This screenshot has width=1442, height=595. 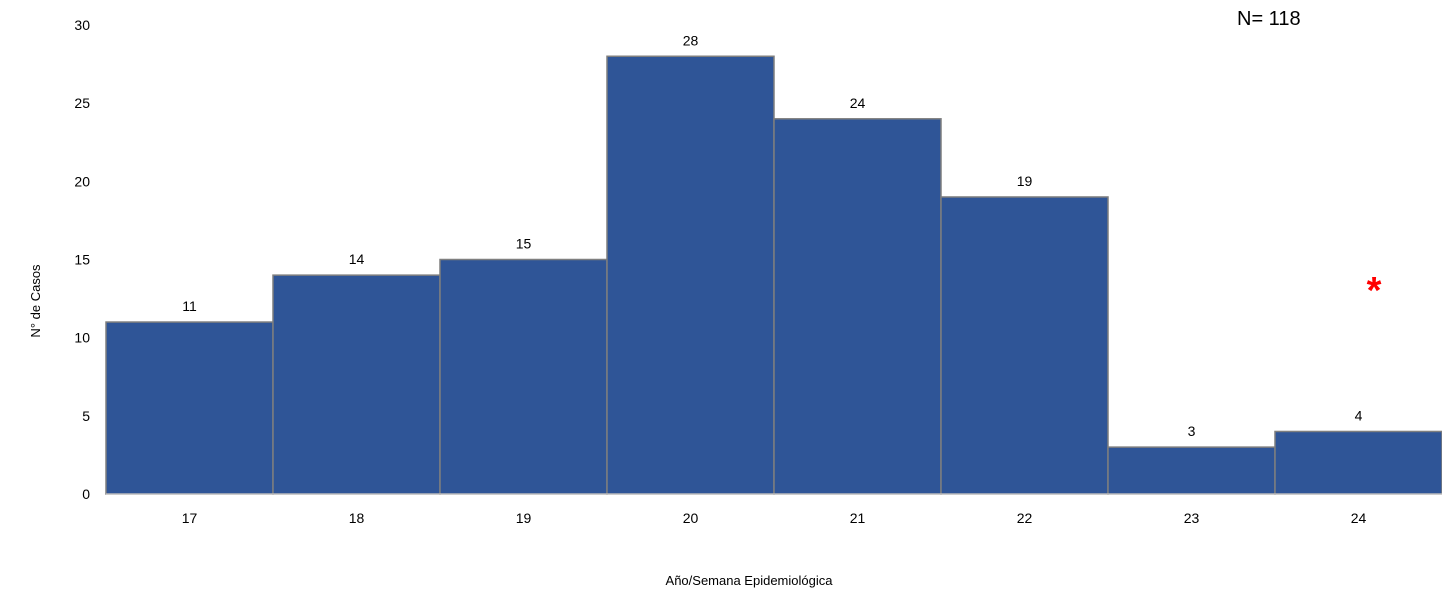 What do you see at coordinates (82, 181) in the screenshot?
I see `y-tick-label: 20` at bounding box center [82, 181].